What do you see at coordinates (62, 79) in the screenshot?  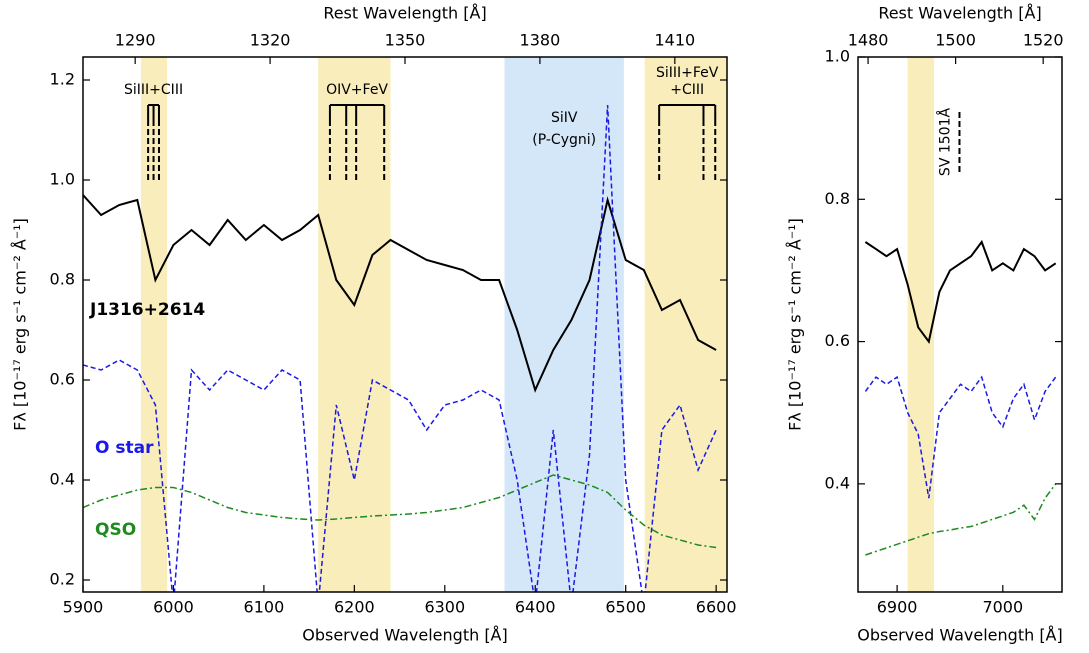 I see `y-tick-label: 1.2` at bounding box center [62, 79].